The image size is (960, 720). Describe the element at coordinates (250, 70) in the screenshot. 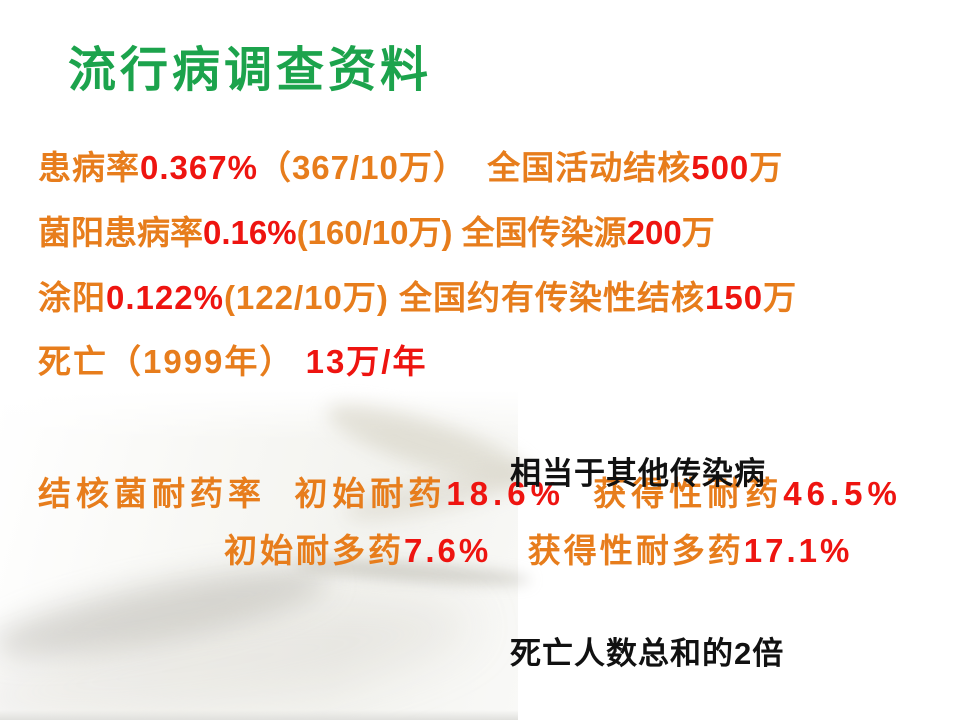

I see `slide-title: 流行病调查资料` at that location.